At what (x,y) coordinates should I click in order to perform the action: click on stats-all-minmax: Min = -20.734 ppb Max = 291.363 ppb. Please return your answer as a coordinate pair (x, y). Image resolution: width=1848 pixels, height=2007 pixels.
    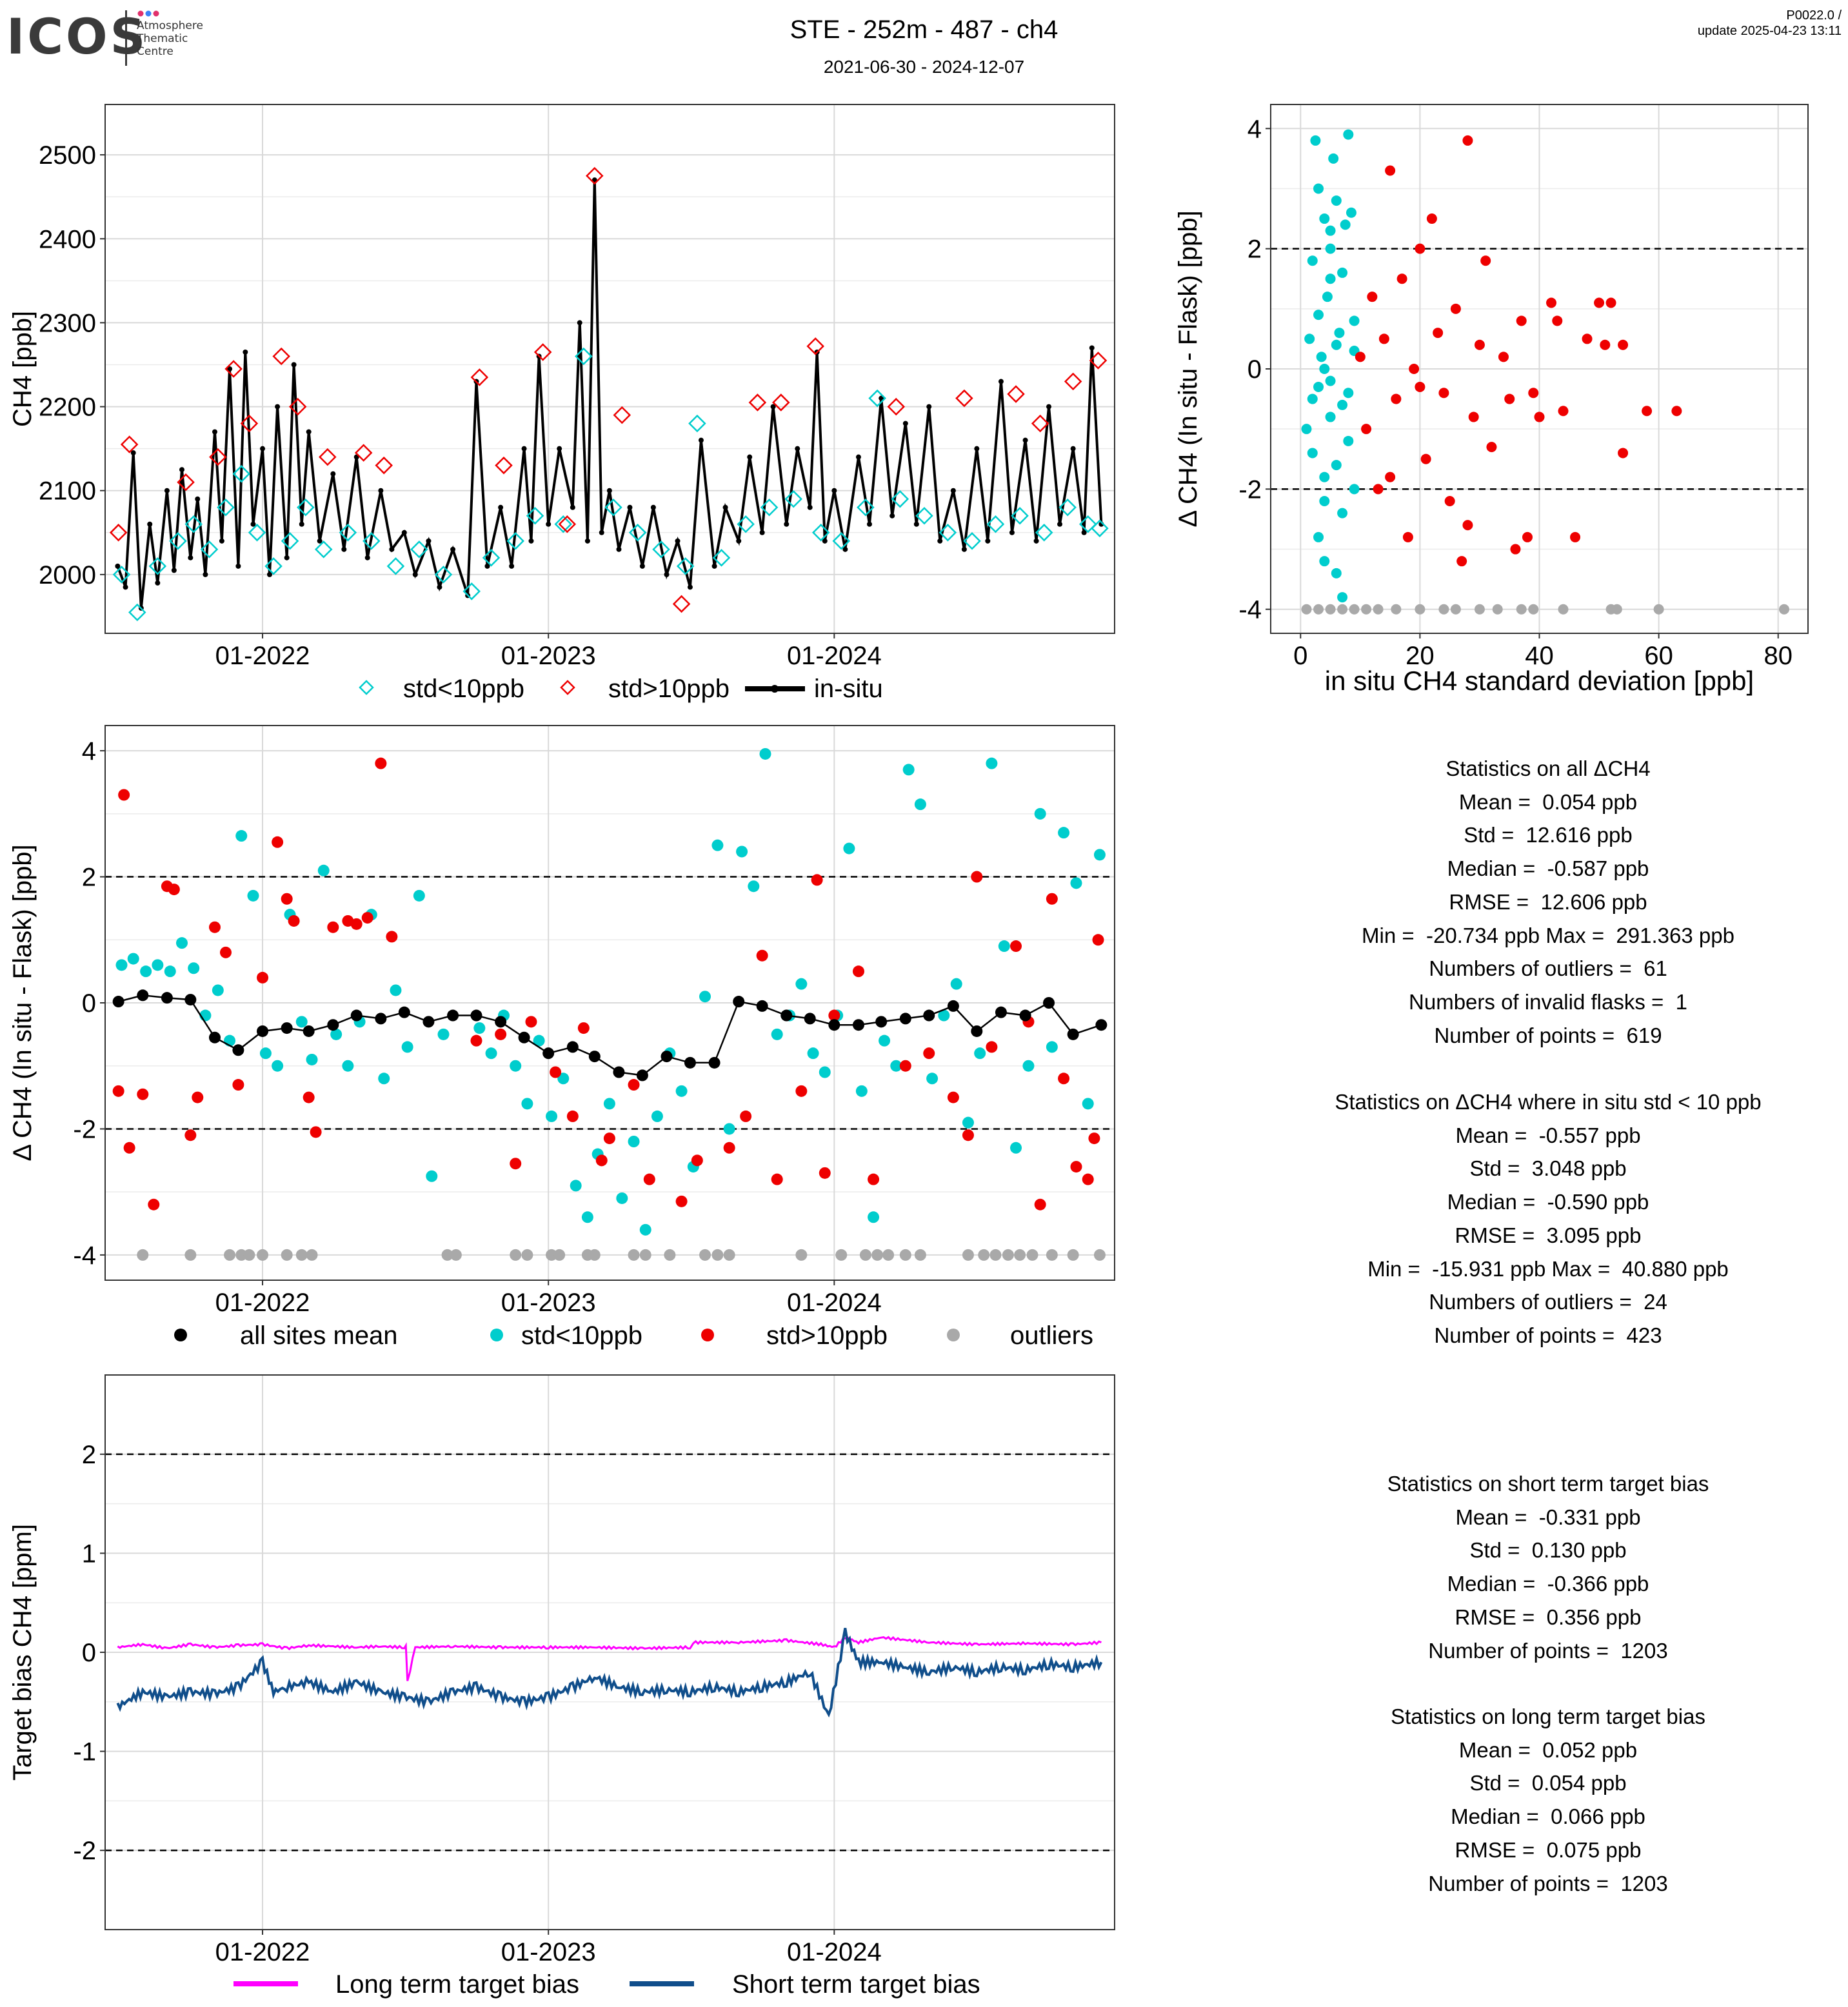
    Looking at the image, I should click on (1548, 935).